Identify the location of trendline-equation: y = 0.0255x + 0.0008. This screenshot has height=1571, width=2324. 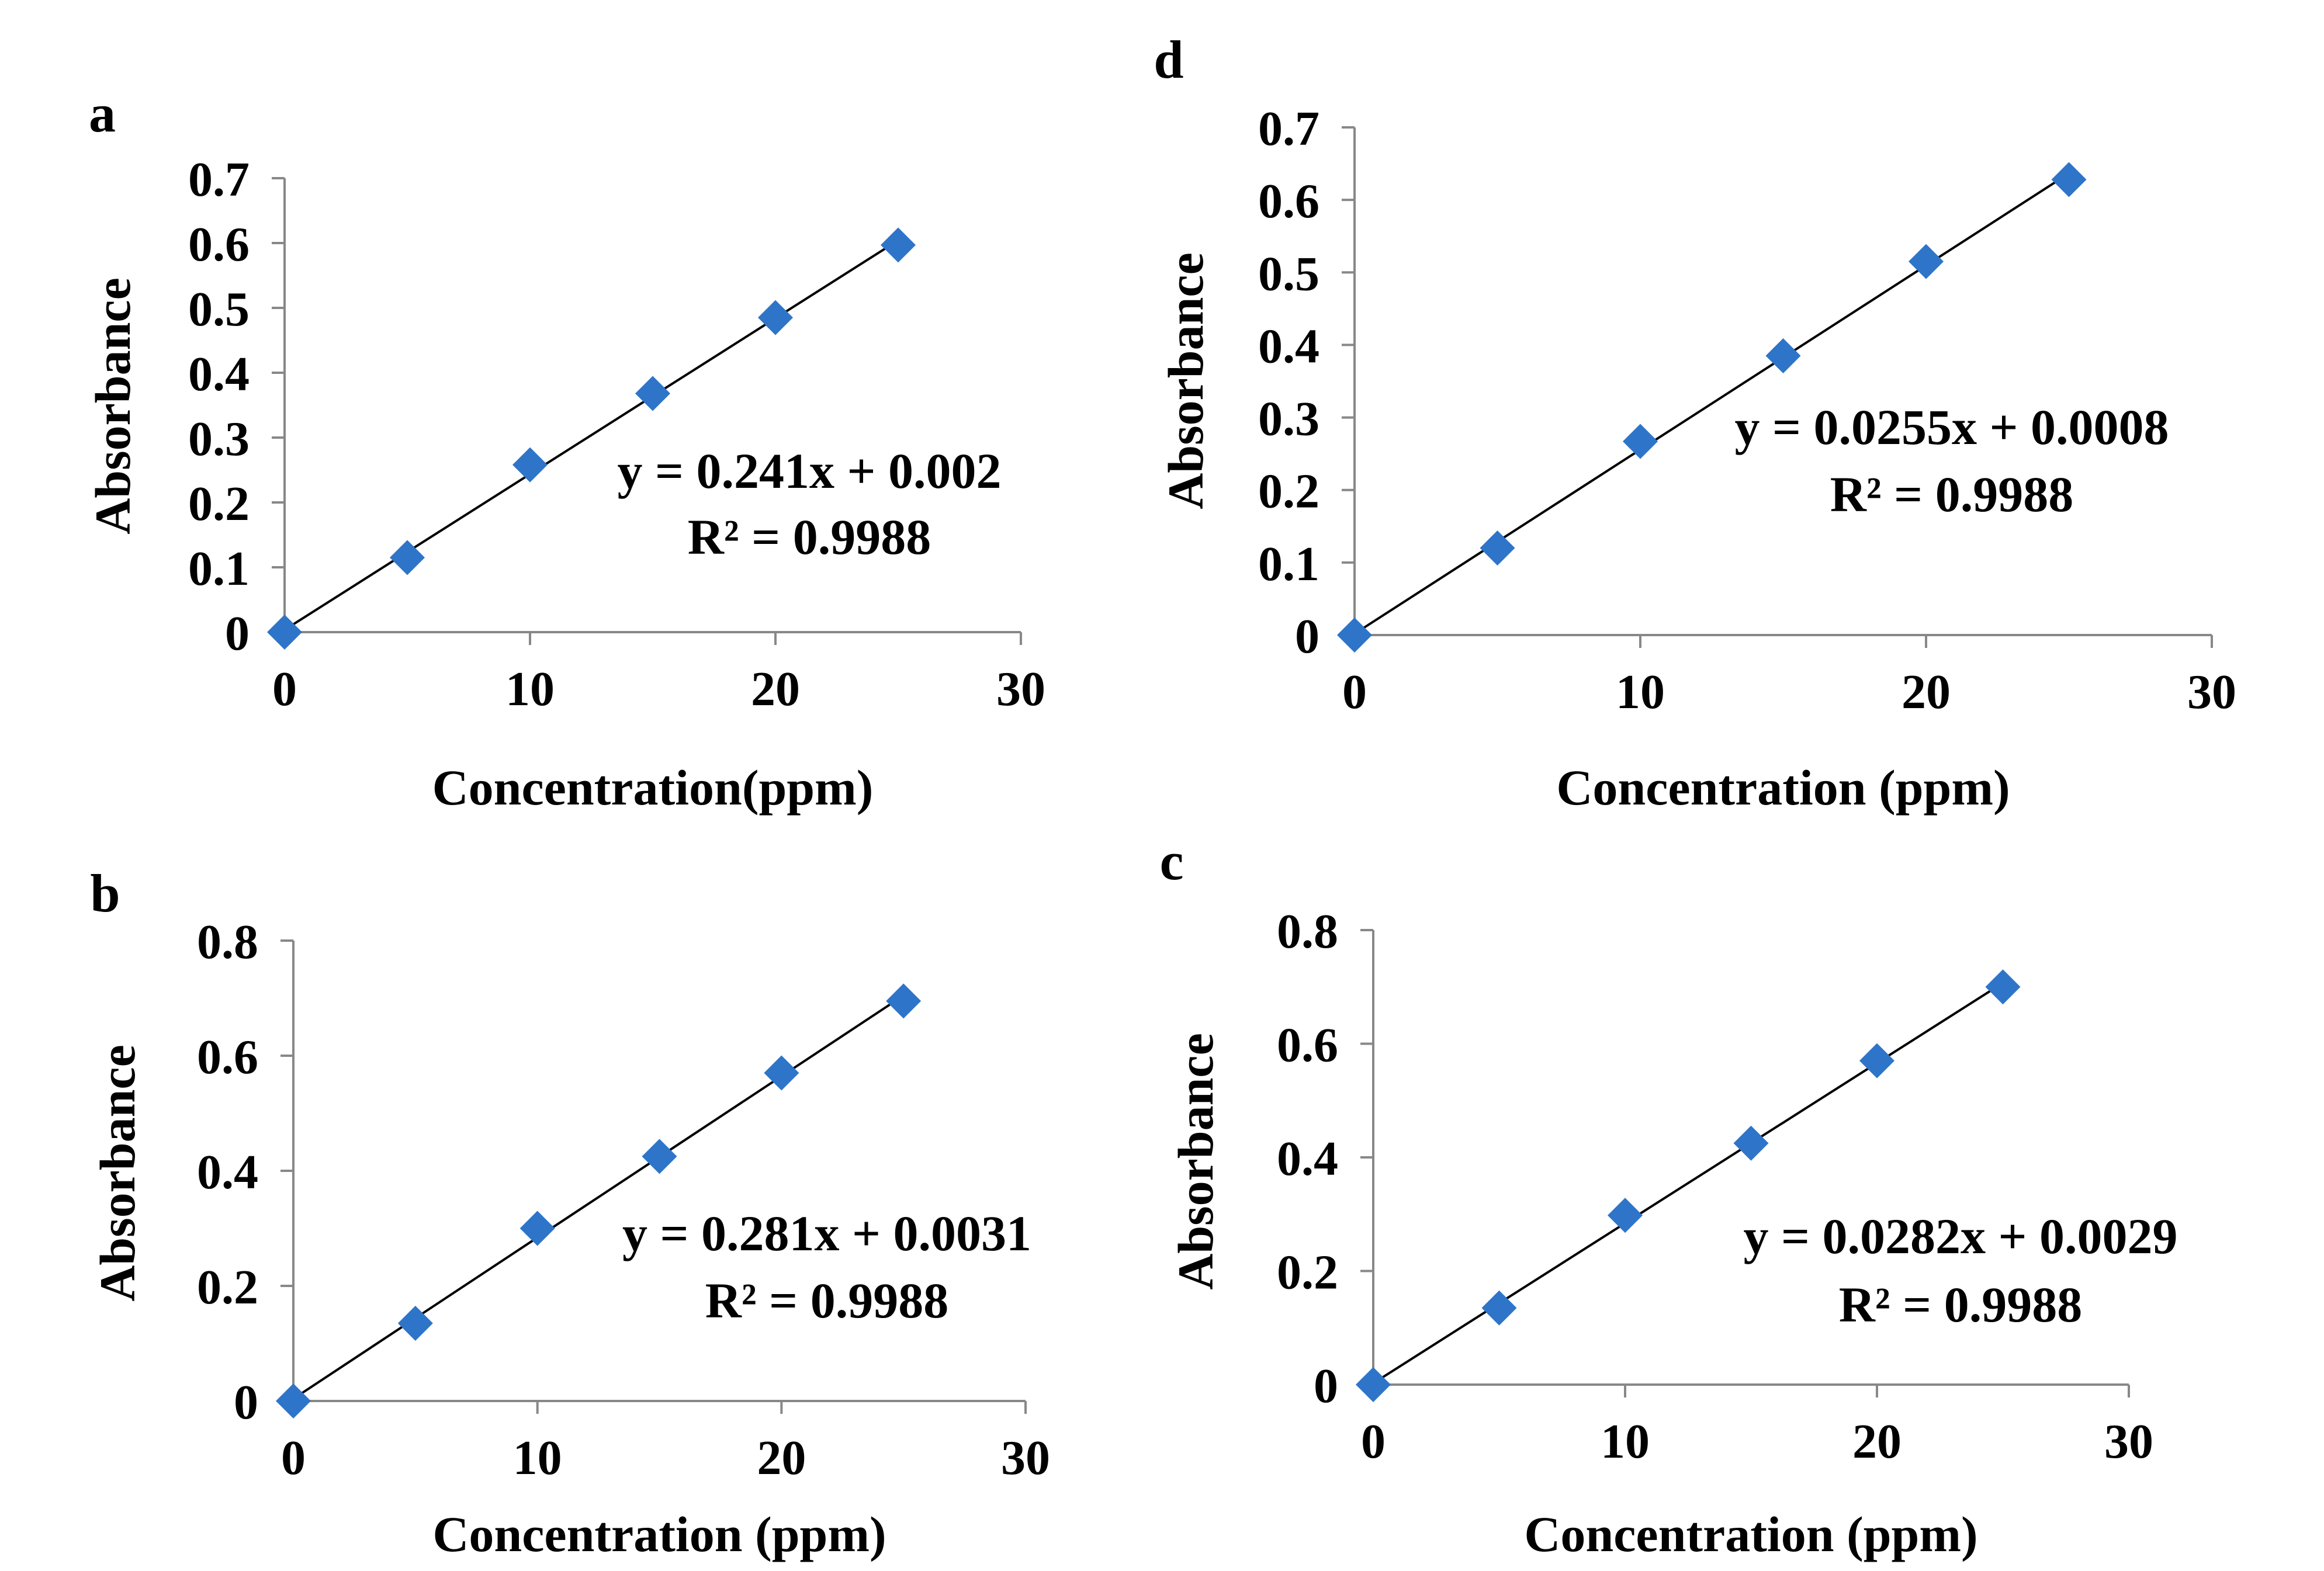
(1951, 427).